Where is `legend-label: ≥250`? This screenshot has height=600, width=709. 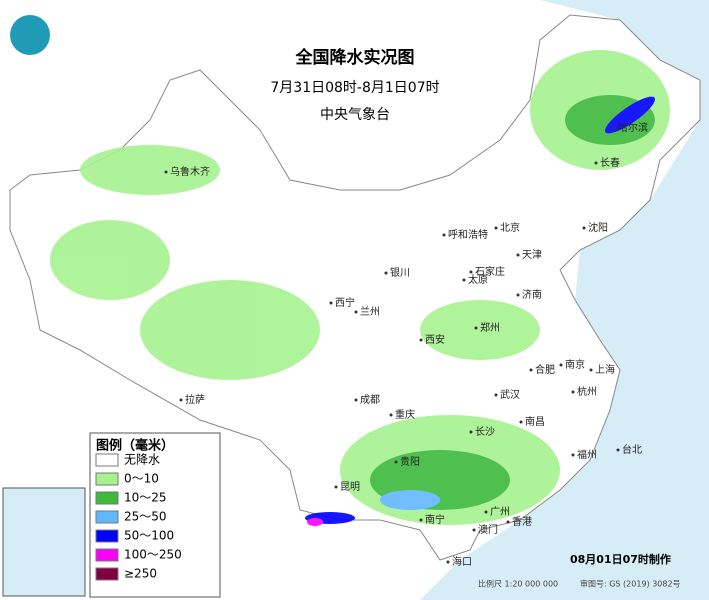 legend-label: ≥250 is located at coordinates (140, 574).